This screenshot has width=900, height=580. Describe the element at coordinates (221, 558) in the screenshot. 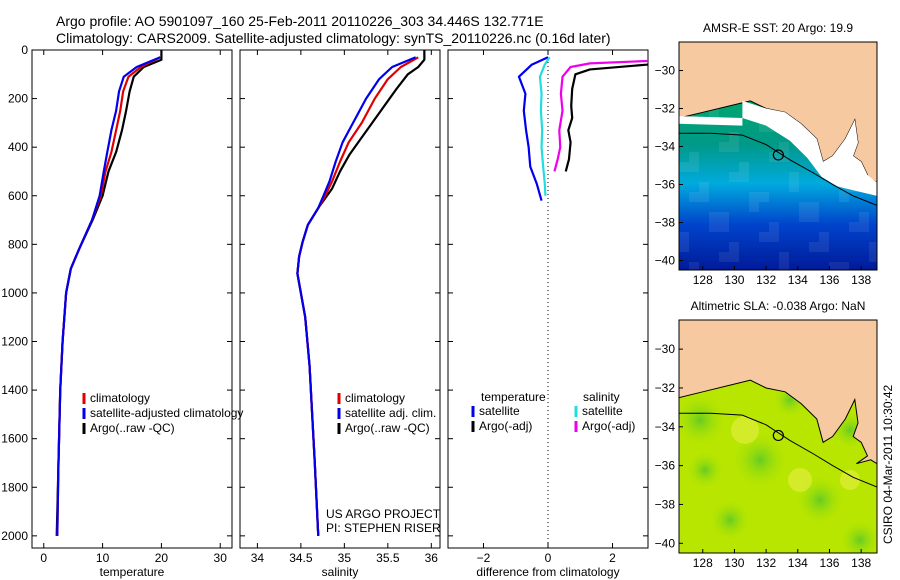

I see `x-tick-label: 30` at that location.